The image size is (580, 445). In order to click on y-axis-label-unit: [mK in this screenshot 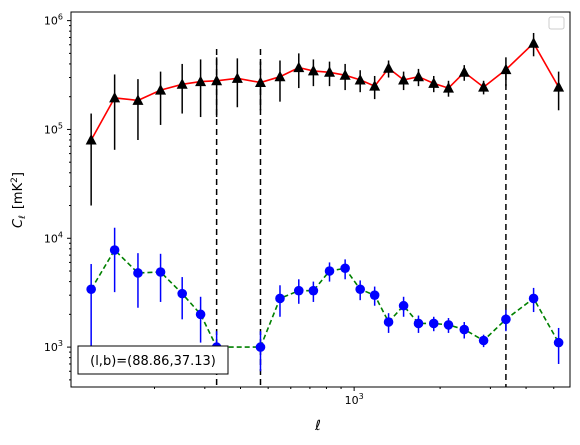, I will do `click(18, 195)`.